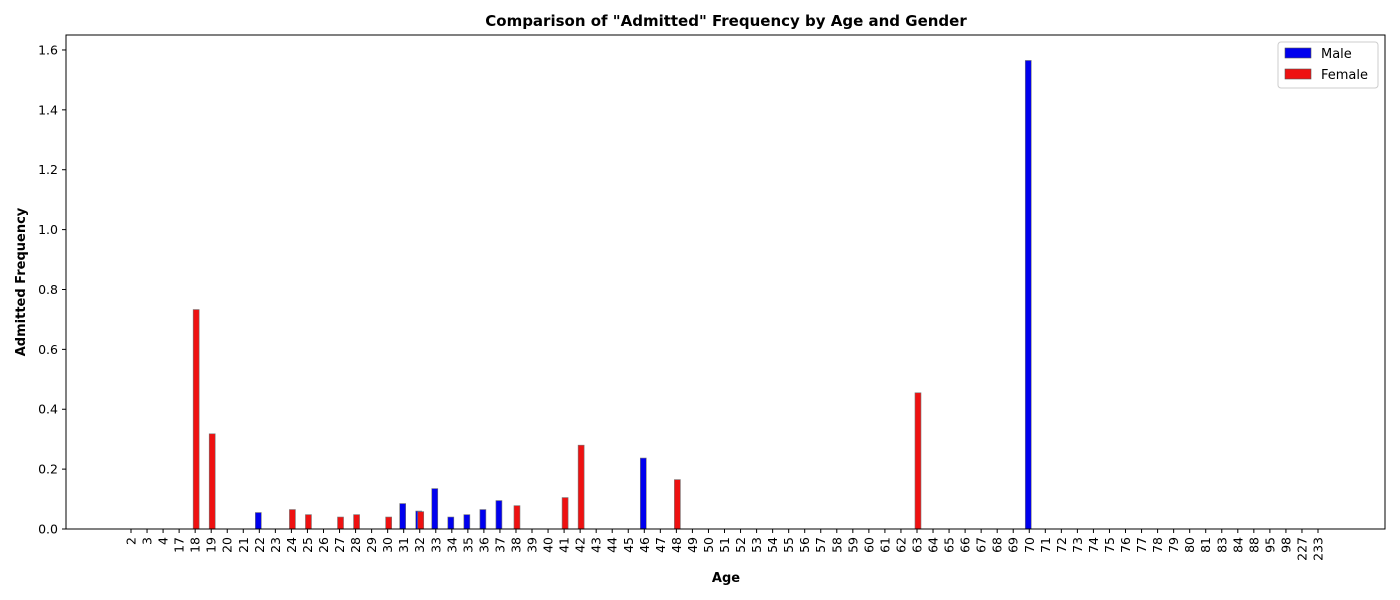  What do you see at coordinates (820, 545) in the screenshot?
I see `x-tick-label: 57` at bounding box center [820, 545].